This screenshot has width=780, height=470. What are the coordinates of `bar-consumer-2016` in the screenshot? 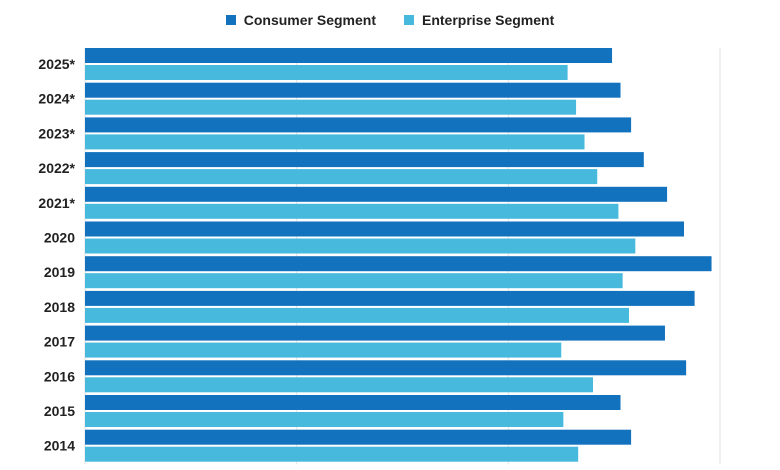 It's located at (386, 368).